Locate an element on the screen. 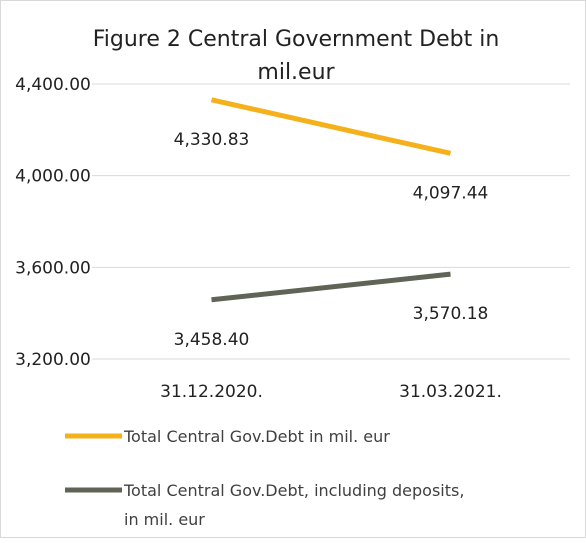 This screenshot has width=586, height=543. data-label-series-2: 3,458.40 is located at coordinates (212, 340).